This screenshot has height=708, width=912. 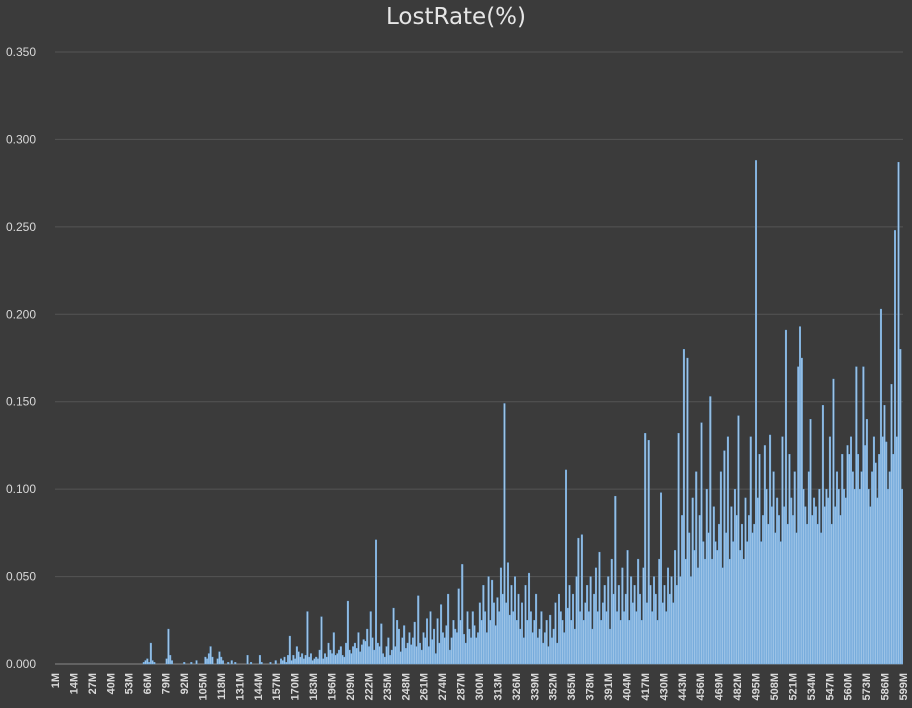 I want to click on x-tick-label: 404M, so click(x=627, y=687).